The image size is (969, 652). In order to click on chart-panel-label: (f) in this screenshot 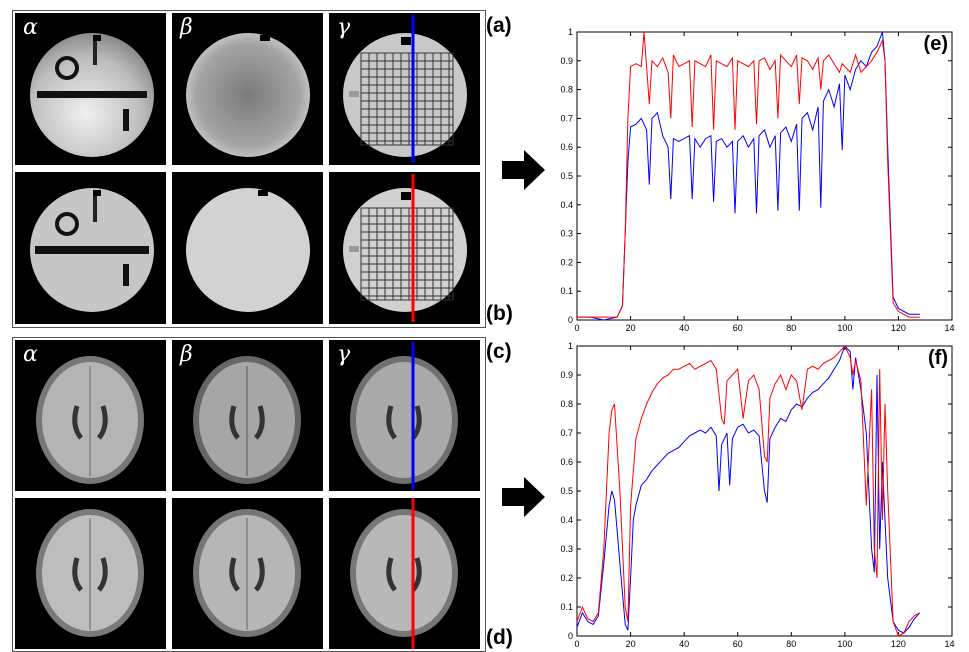, I will do `click(938, 358)`.